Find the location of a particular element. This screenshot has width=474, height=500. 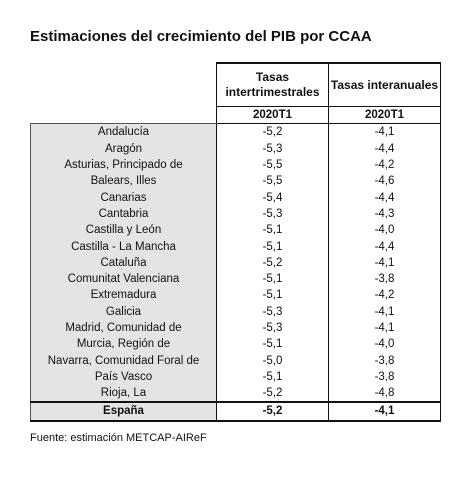

data-row: Rioja, La -5,2 -4,8 is located at coordinates (235, 394).